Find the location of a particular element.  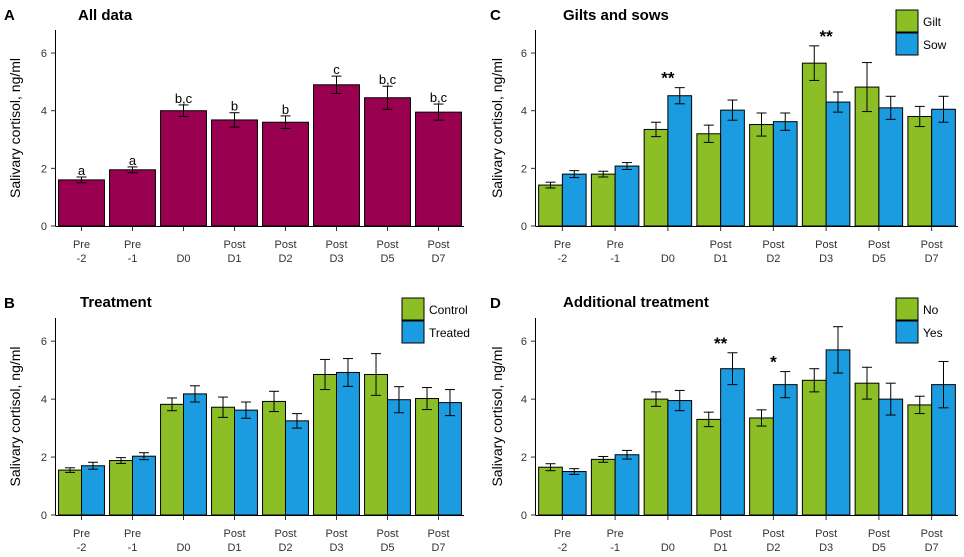

panel-d-legend-label: No is located at coordinates (931, 310).